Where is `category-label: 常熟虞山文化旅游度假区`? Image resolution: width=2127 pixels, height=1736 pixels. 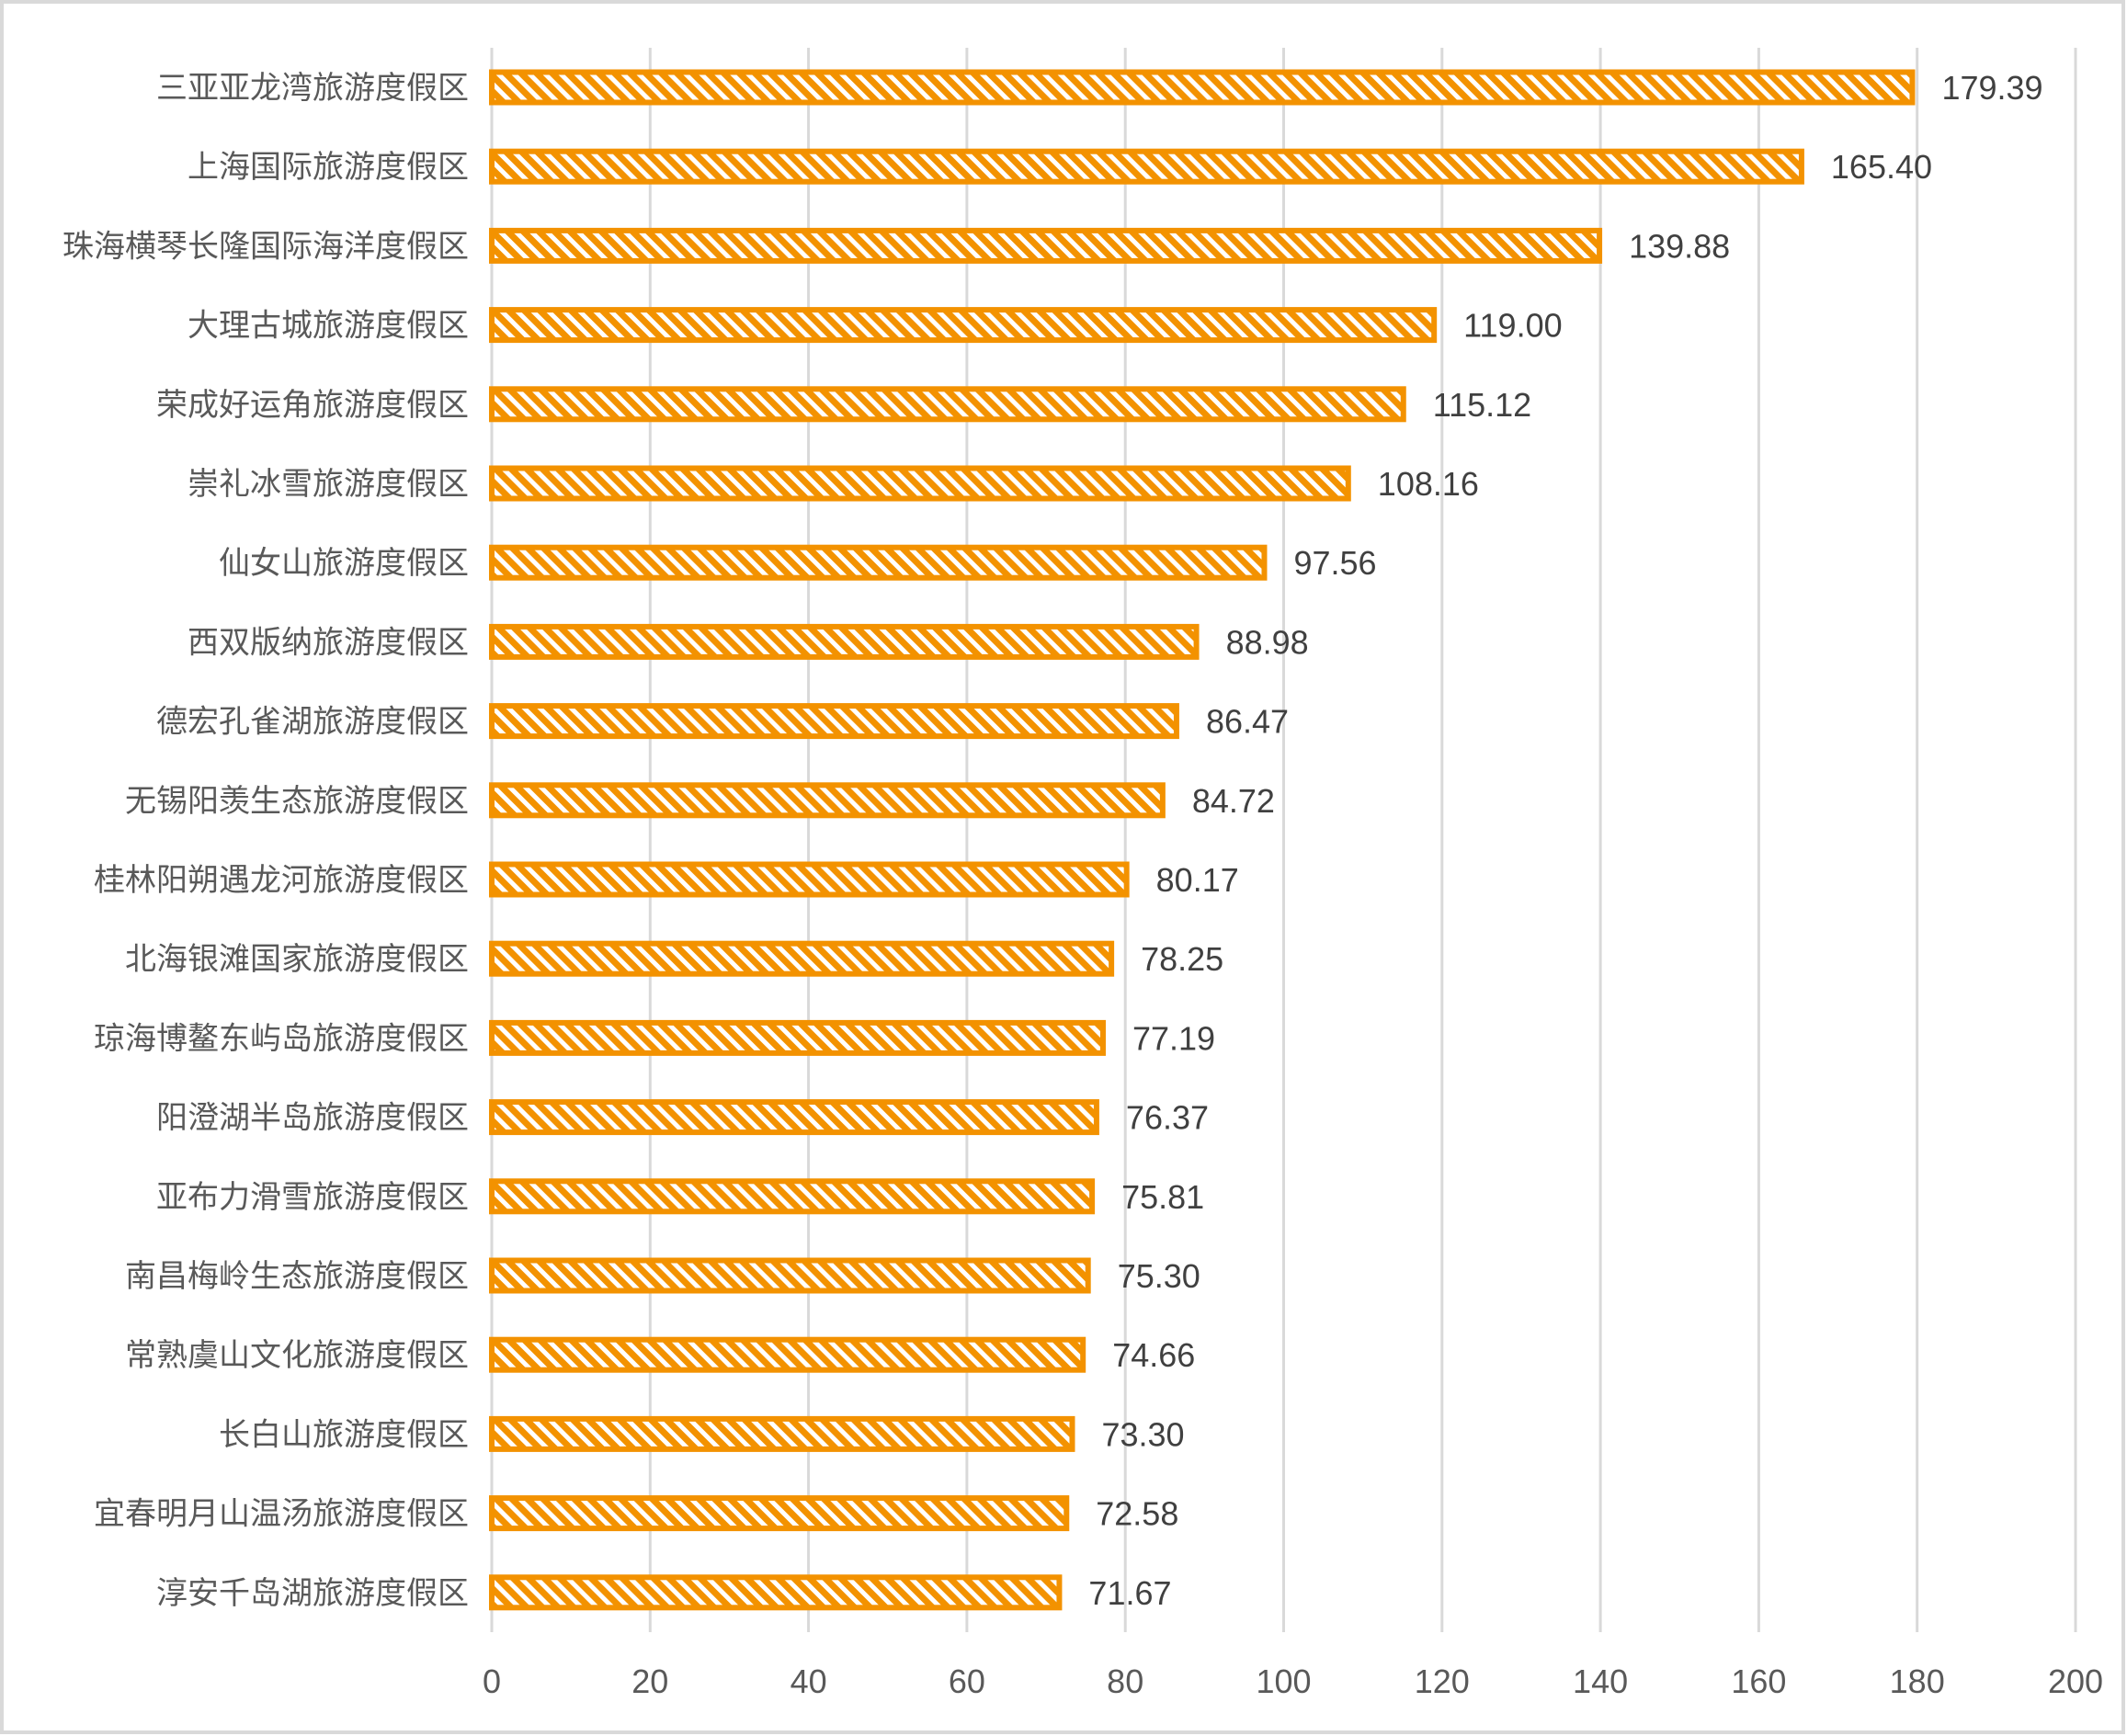 category-label: 常熟虞山文化旅游度假区 is located at coordinates (297, 1355).